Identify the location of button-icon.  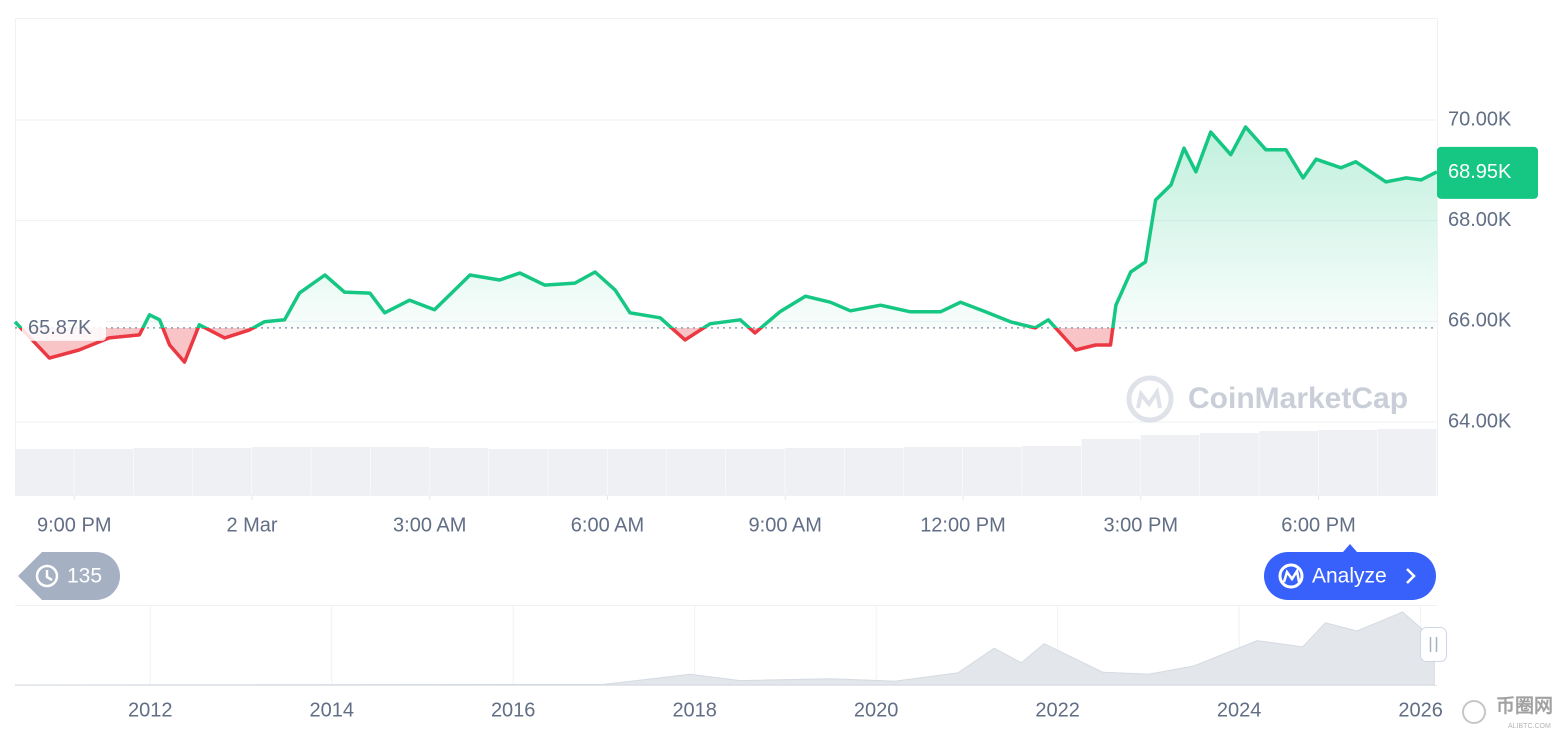
(1291, 576).